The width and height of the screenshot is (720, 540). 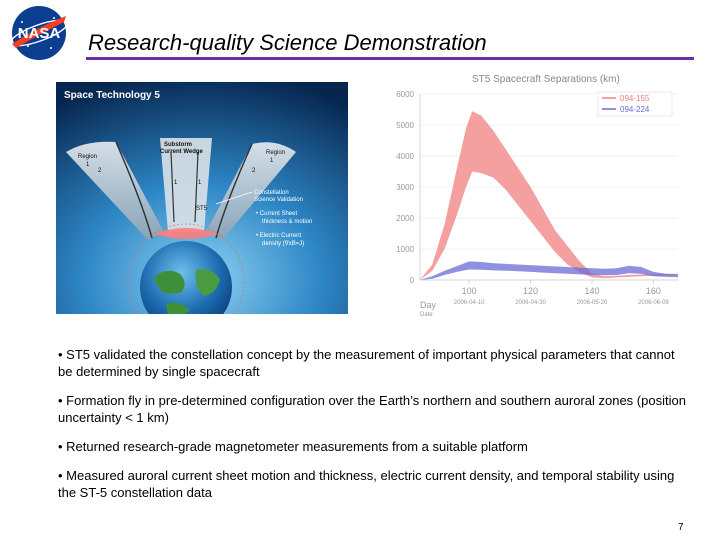 I want to click on y-tick-label: 4000, so click(x=405, y=156).